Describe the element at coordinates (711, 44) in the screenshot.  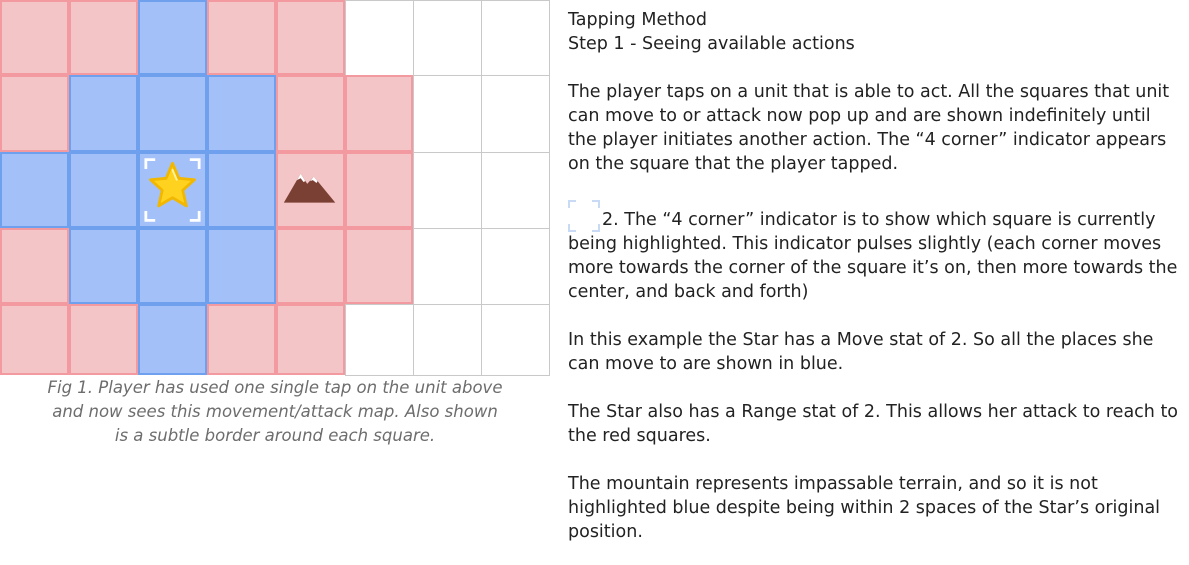
I see `section-subtitle: Step 1 - Seeing available actions` at that location.